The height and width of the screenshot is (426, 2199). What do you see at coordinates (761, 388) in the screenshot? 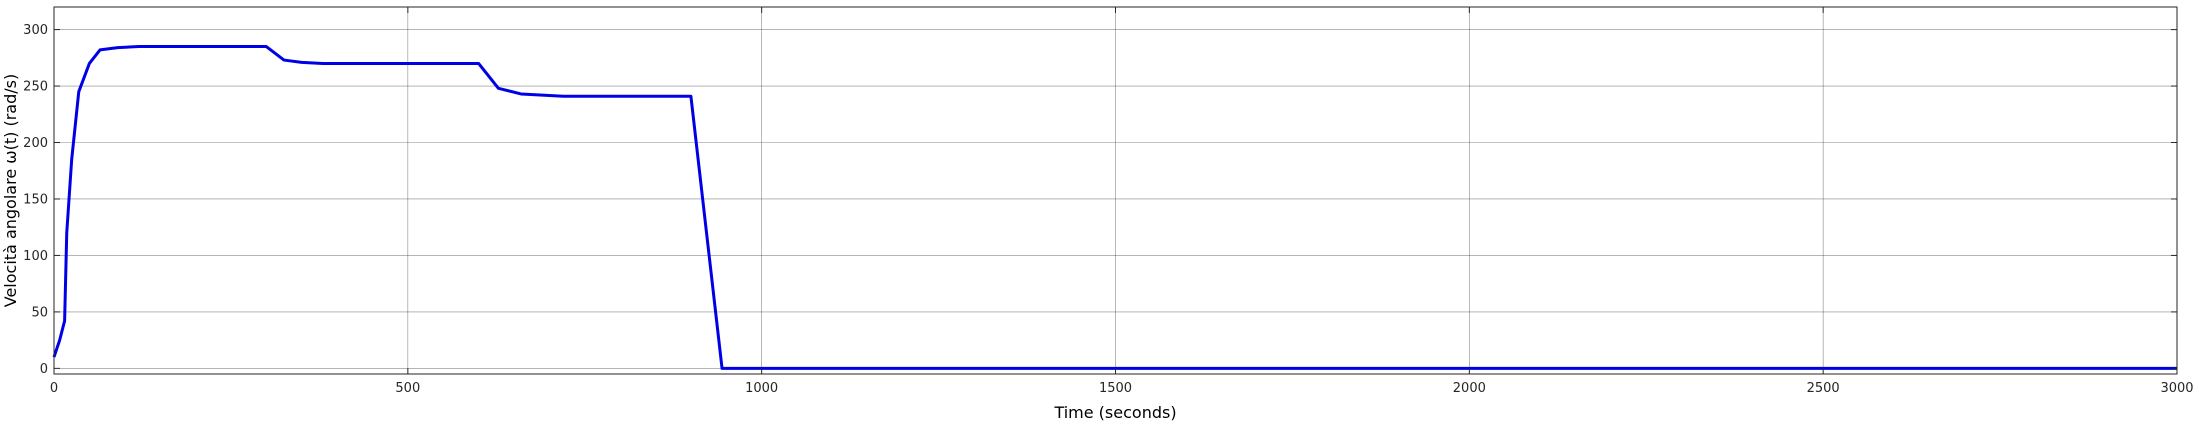
I see `x-tick-label: 1000` at bounding box center [761, 388].